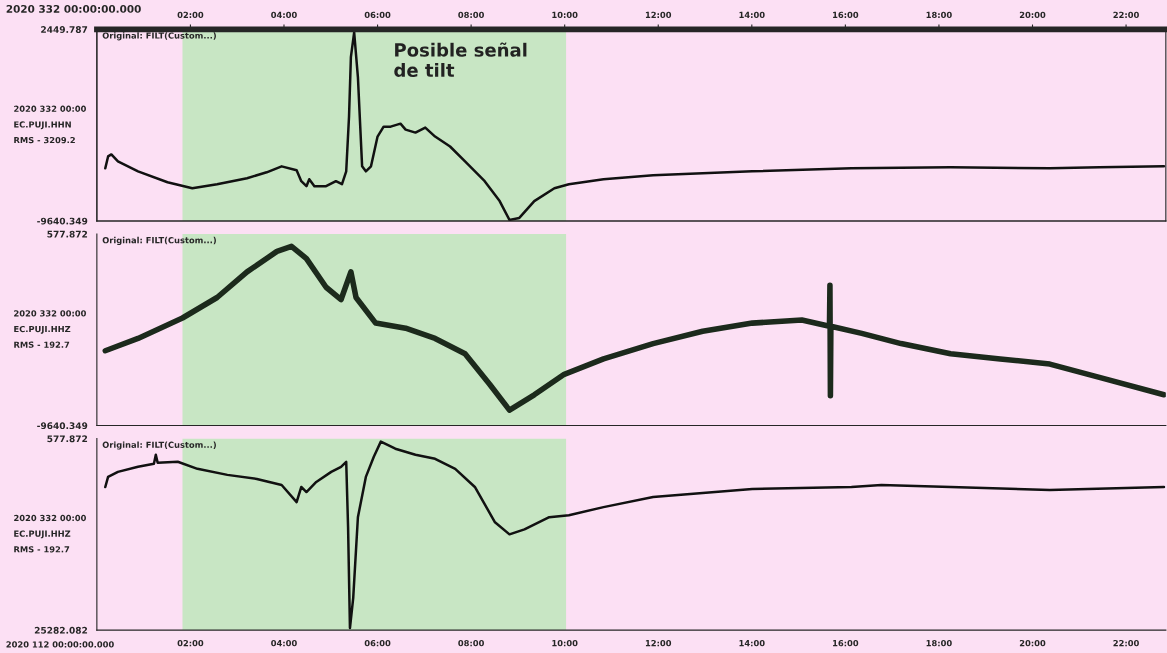 The width and height of the screenshot is (1167, 653). What do you see at coordinates (190, 643) in the screenshot?
I see `x-tick-label: 02:00` at bounding box center [190, 643].